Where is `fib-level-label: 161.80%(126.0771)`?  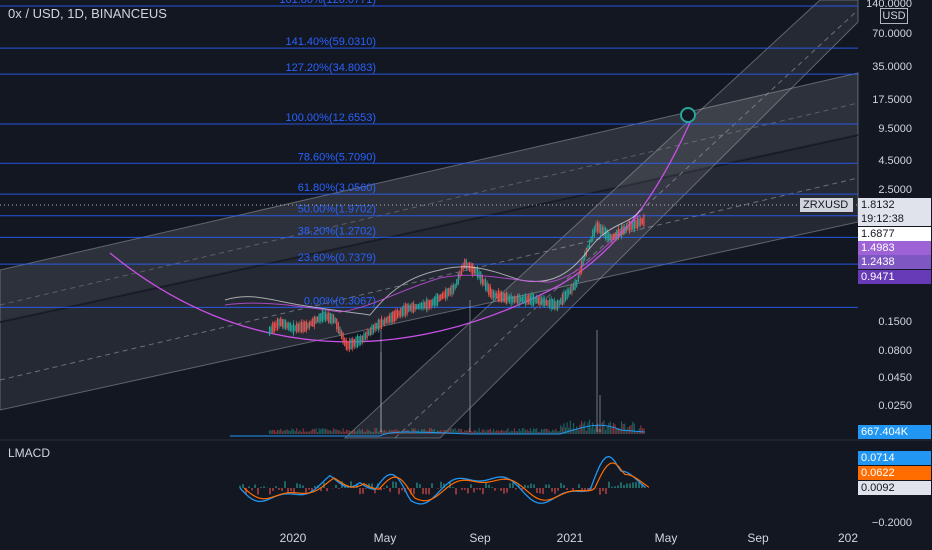
fib-level-label: 161.80%(126.0771) is located at coordinates (327, 3).